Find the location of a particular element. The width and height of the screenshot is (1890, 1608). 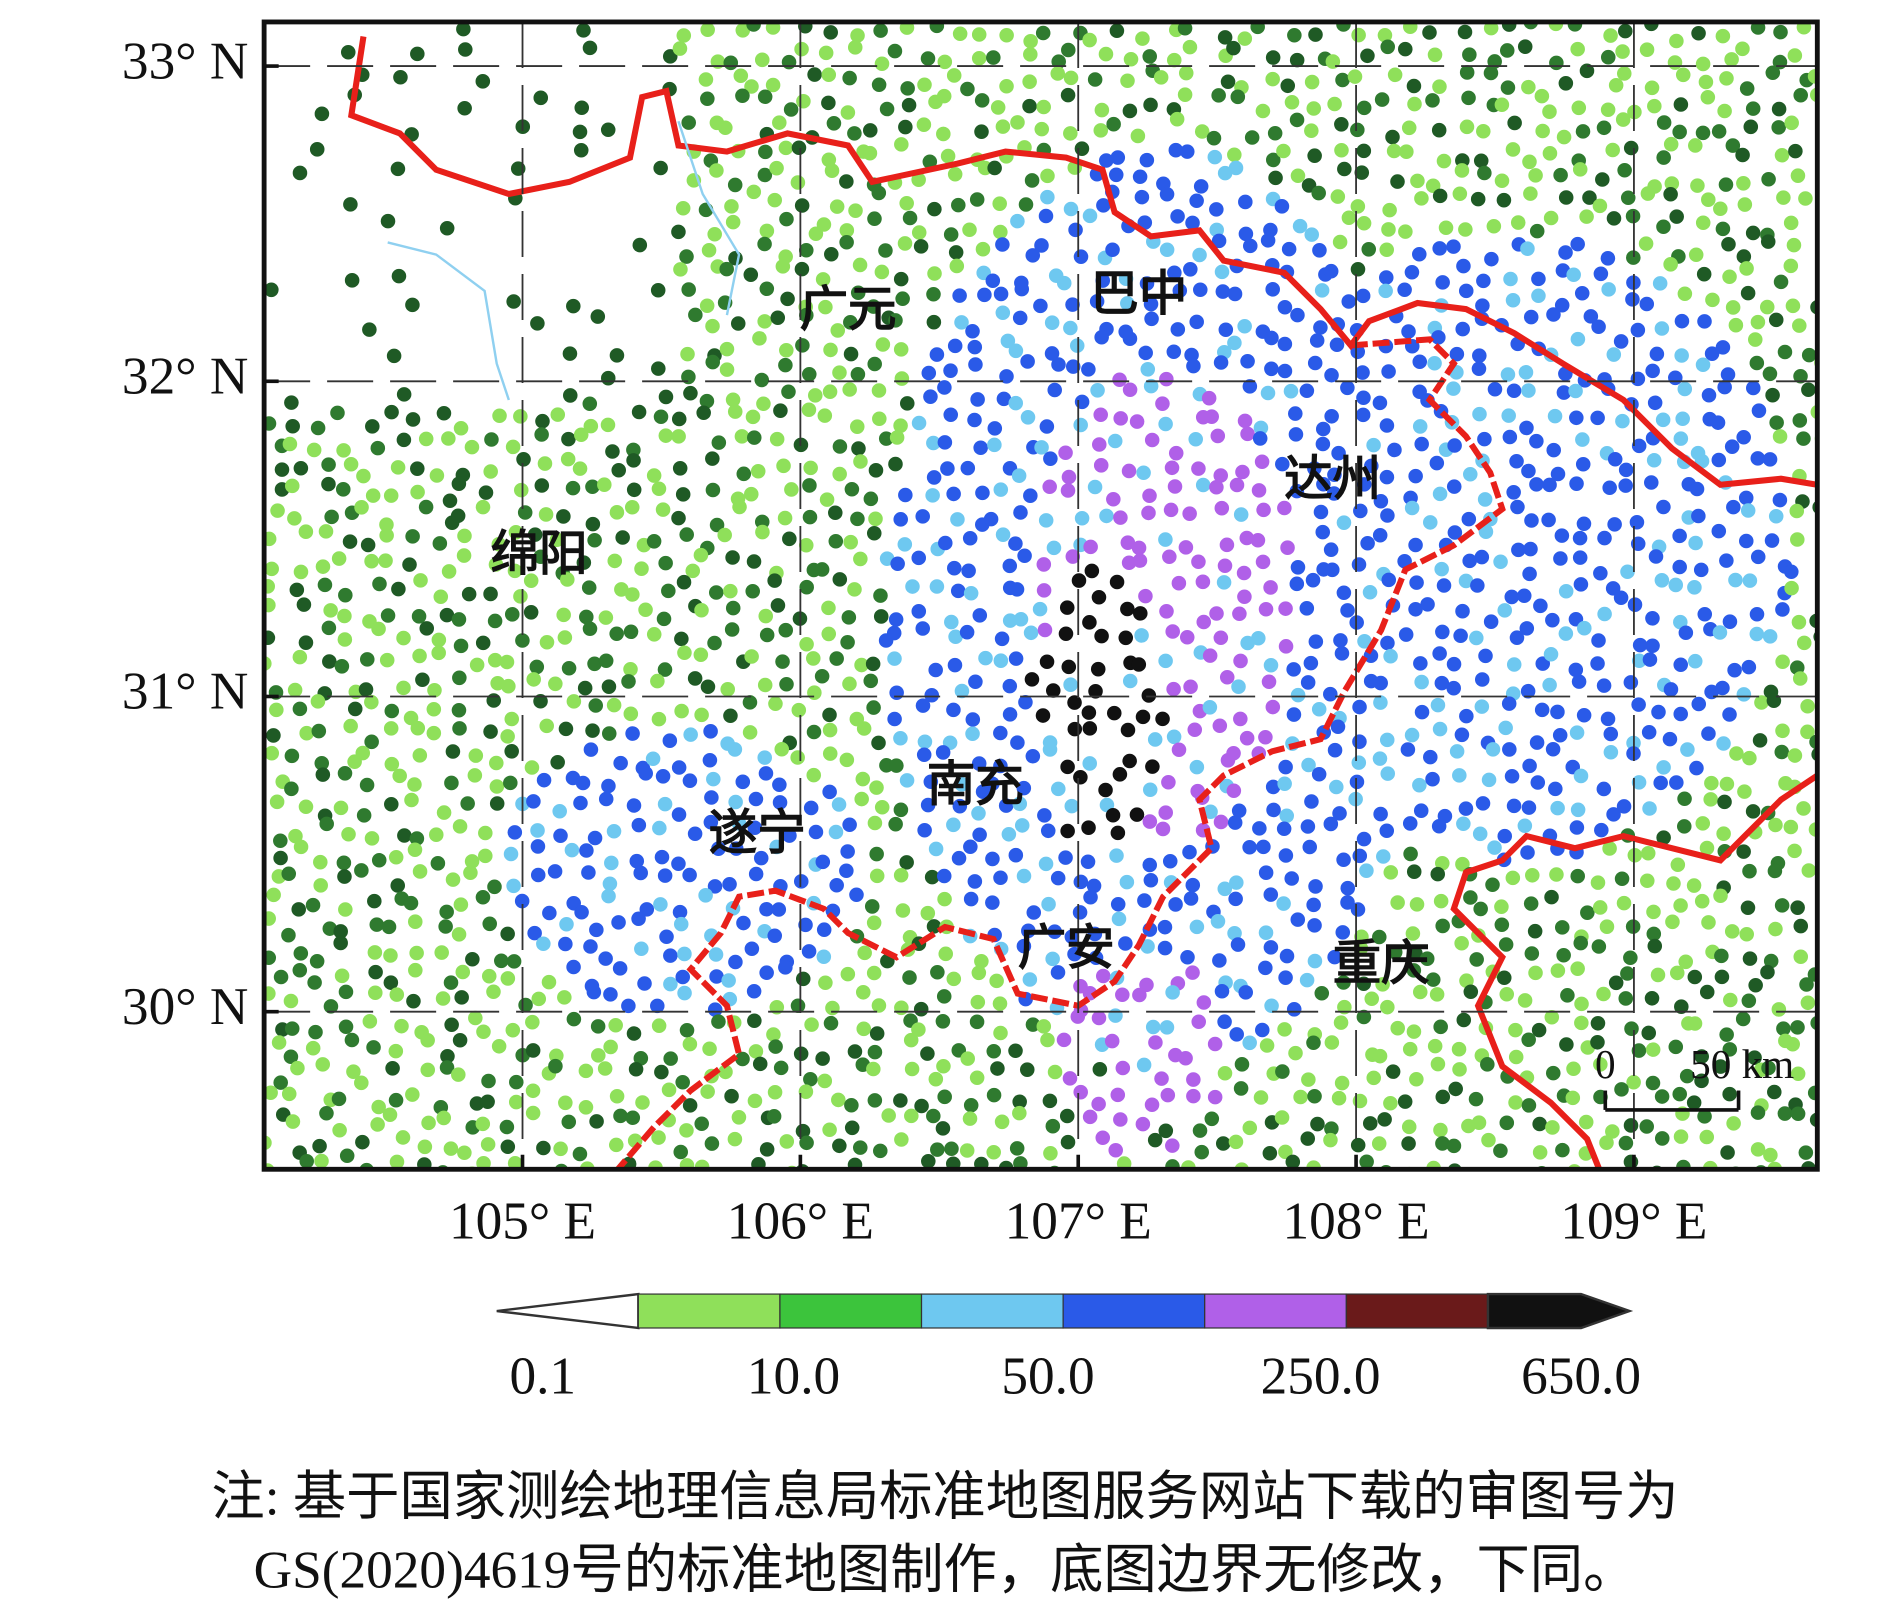

colorbar-label: 50.0 is located at coordinates (1047, 1376).